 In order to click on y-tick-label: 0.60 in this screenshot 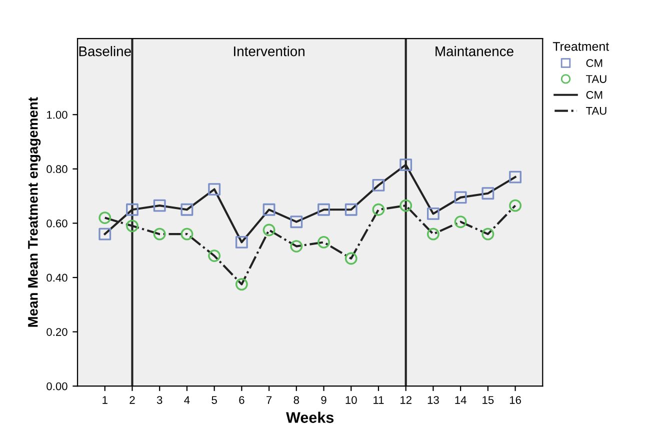, I will do `click(57, 223)`.